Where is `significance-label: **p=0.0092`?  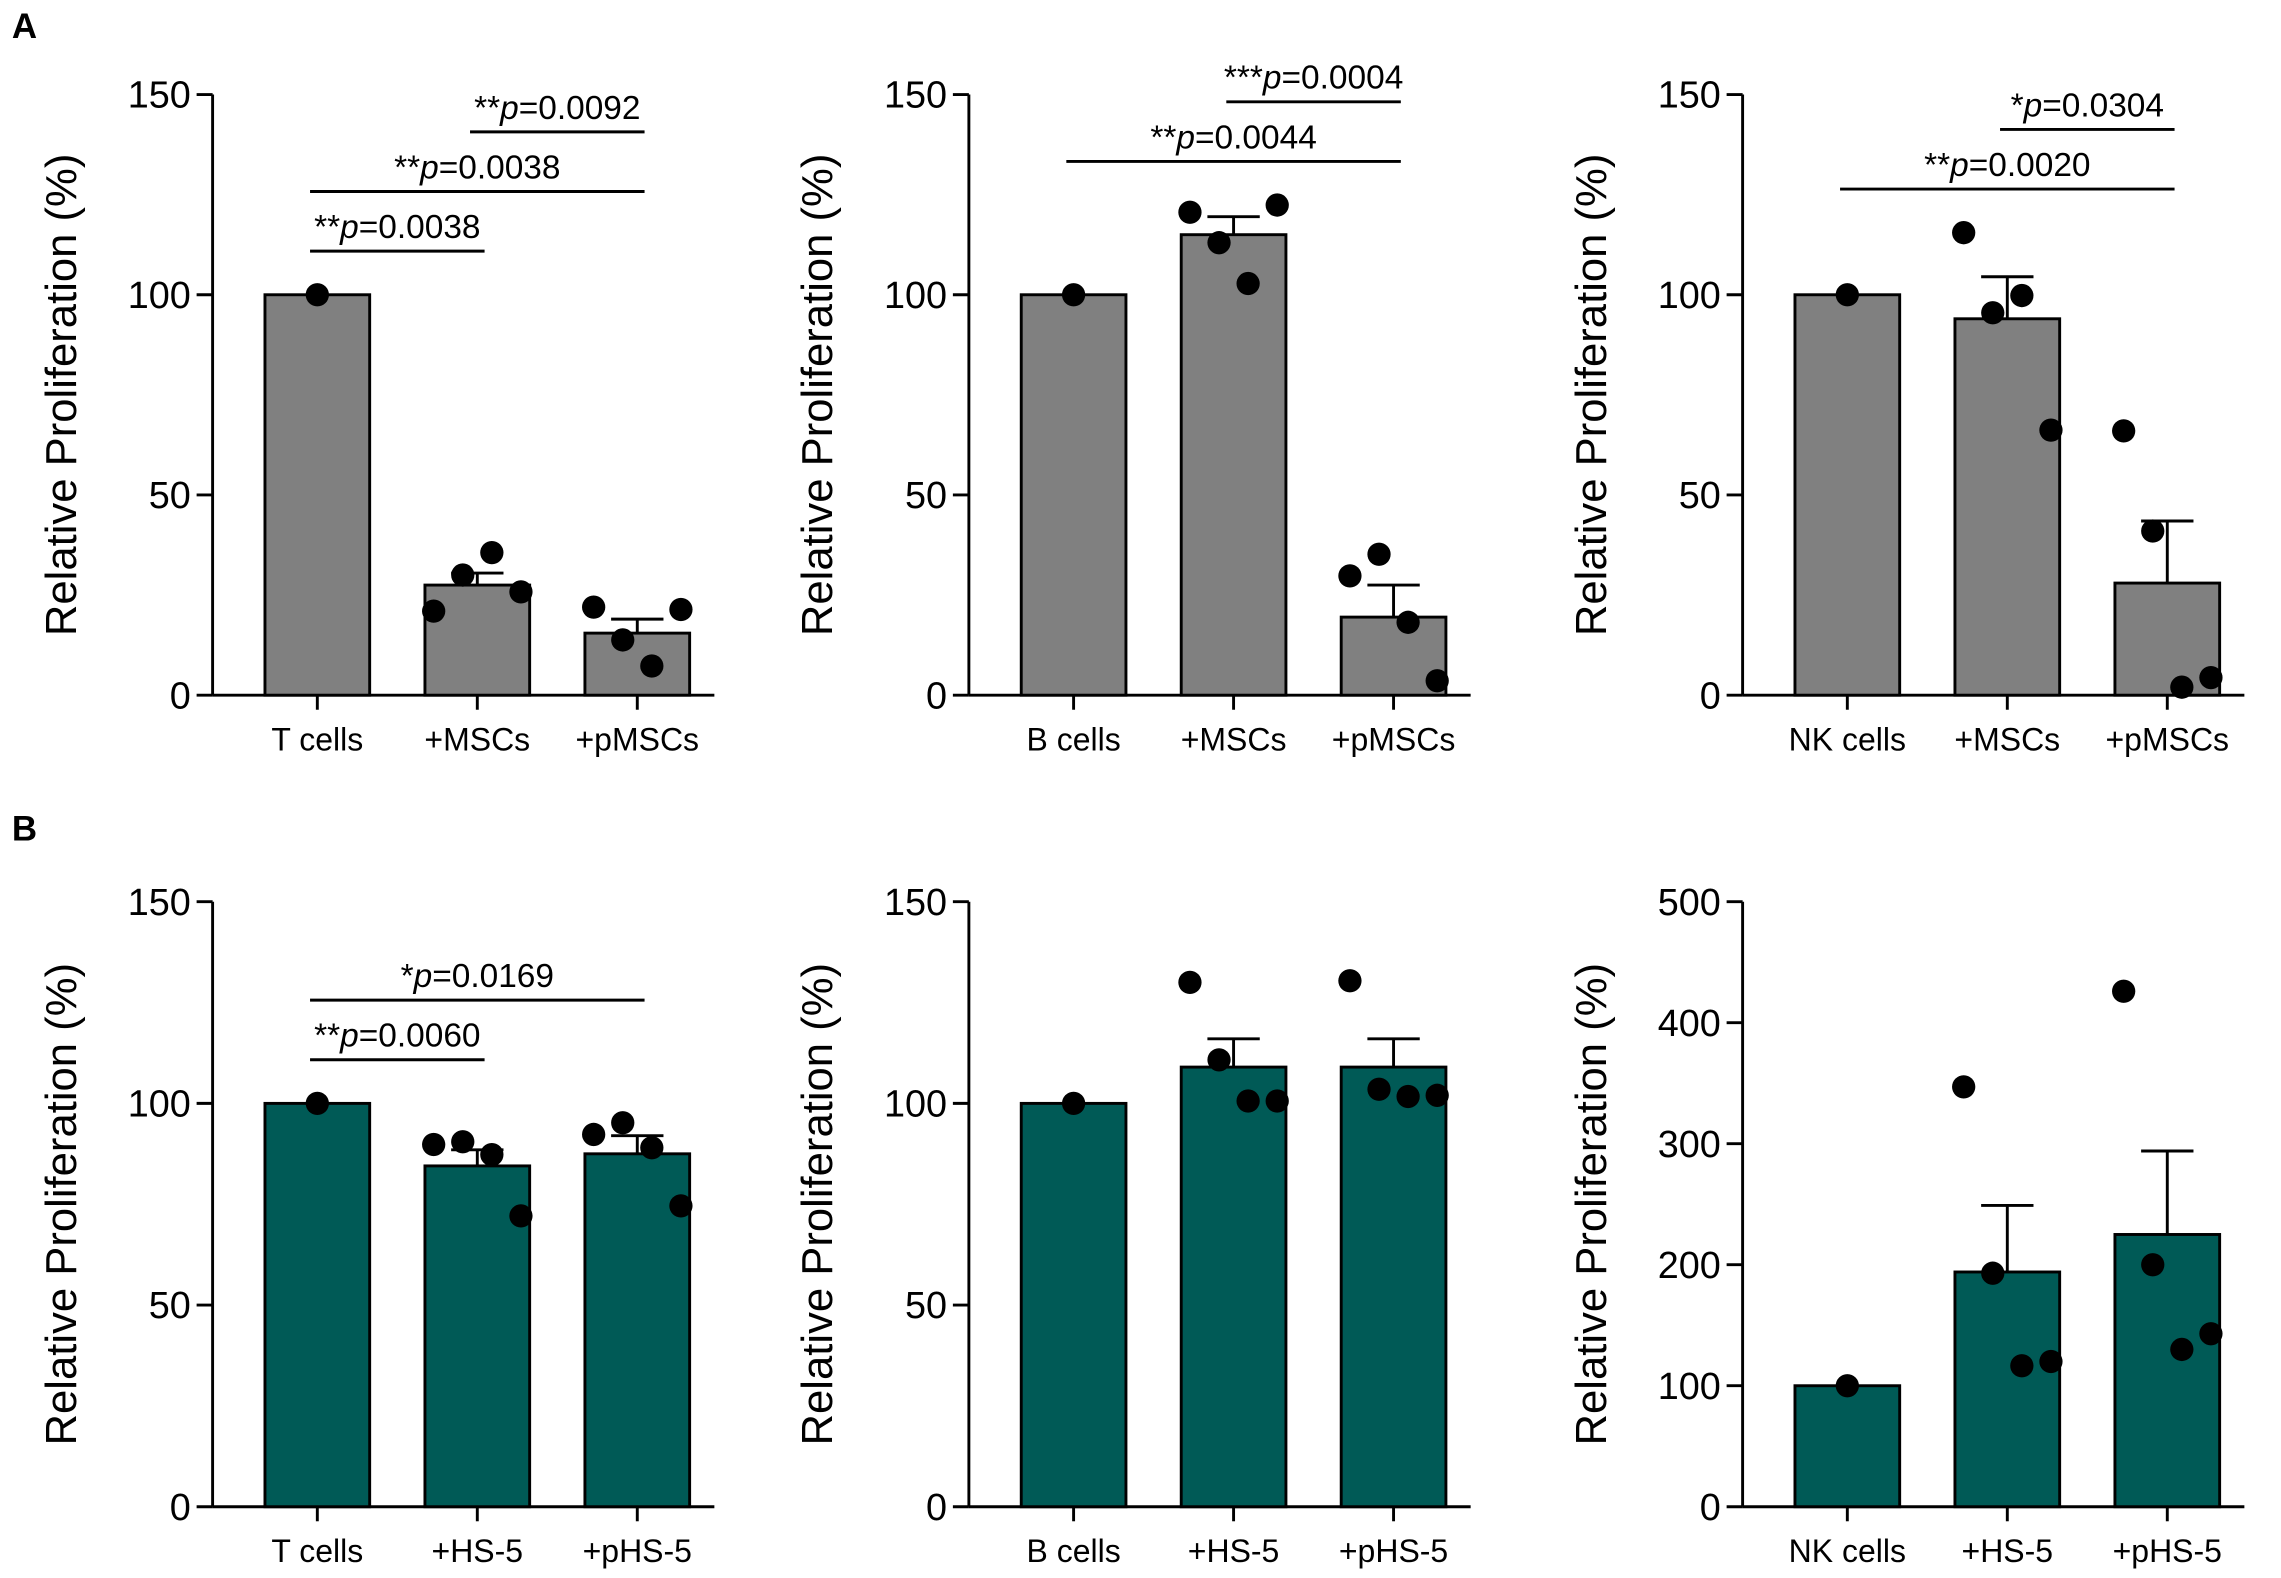 significance-label: **p=0.0092 is located at coordinates (557, 108).